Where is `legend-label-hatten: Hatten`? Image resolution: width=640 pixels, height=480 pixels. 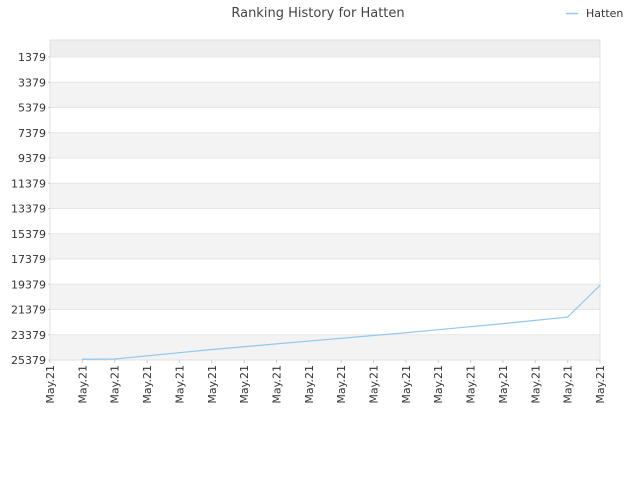 legend-label-hatten: Hatten is located at coordinates (604, 13).